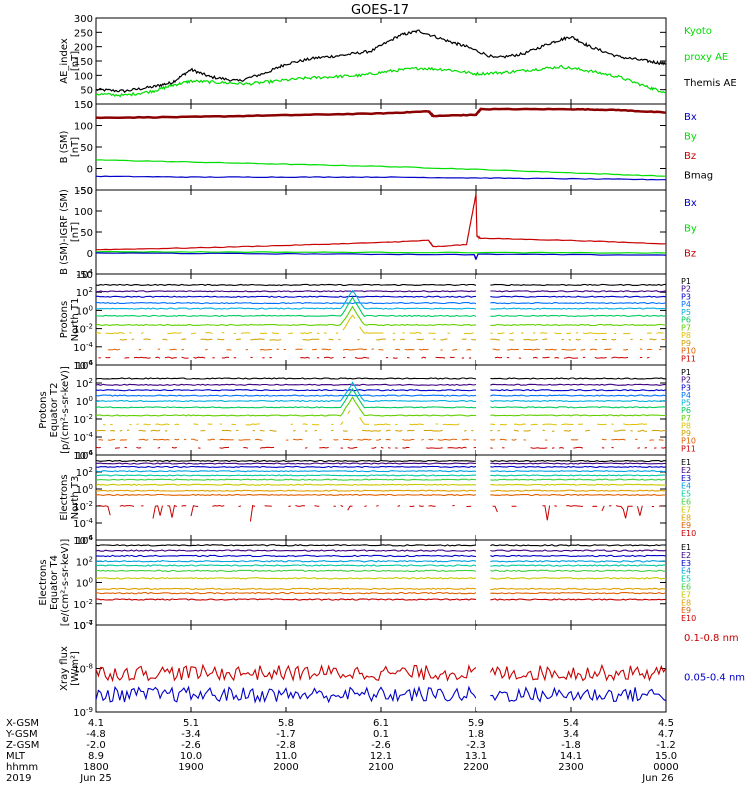  What do you see at coordinates (571, 756) in the screenshot?
I see `footer-value: 14.1` at bounding box center [571, 756].